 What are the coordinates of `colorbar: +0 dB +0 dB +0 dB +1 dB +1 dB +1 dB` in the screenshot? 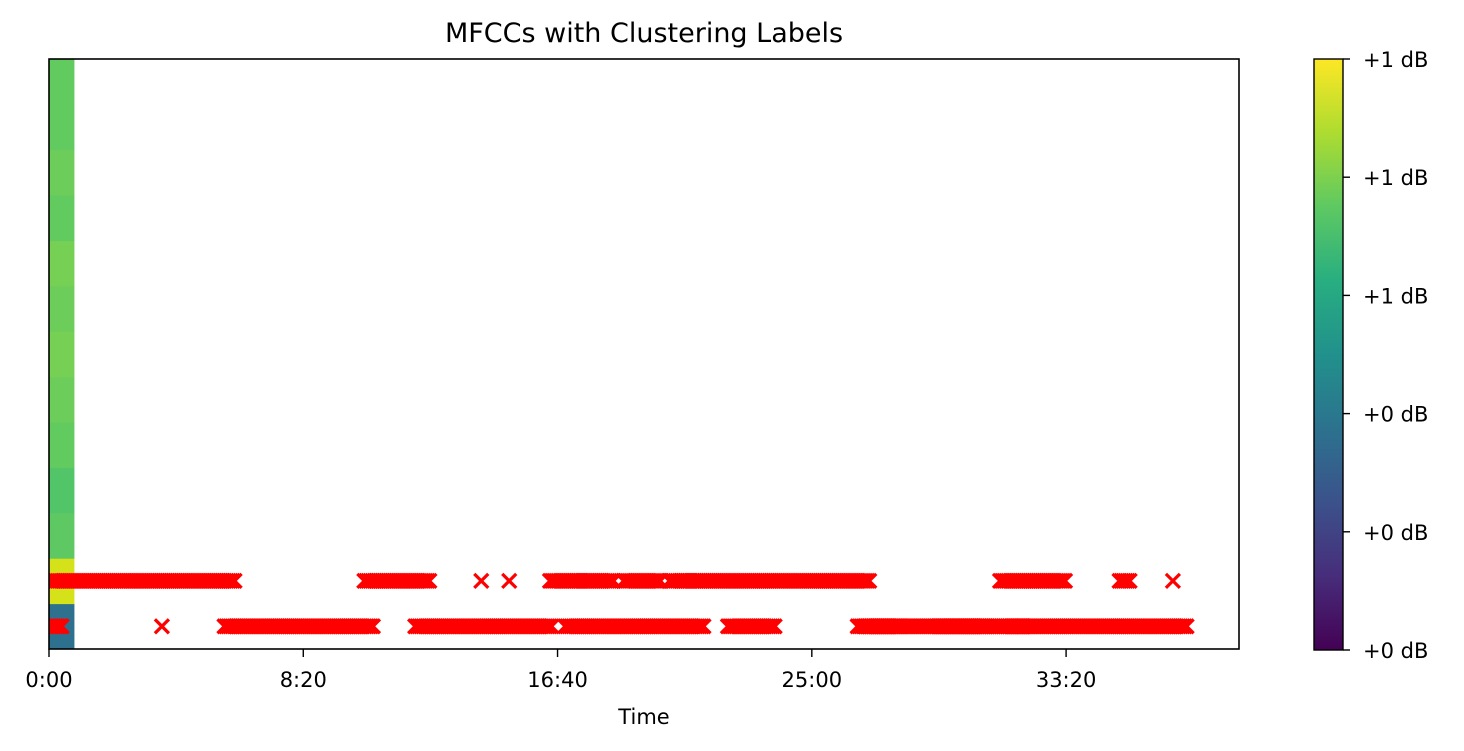 It's located at (1370, 355).